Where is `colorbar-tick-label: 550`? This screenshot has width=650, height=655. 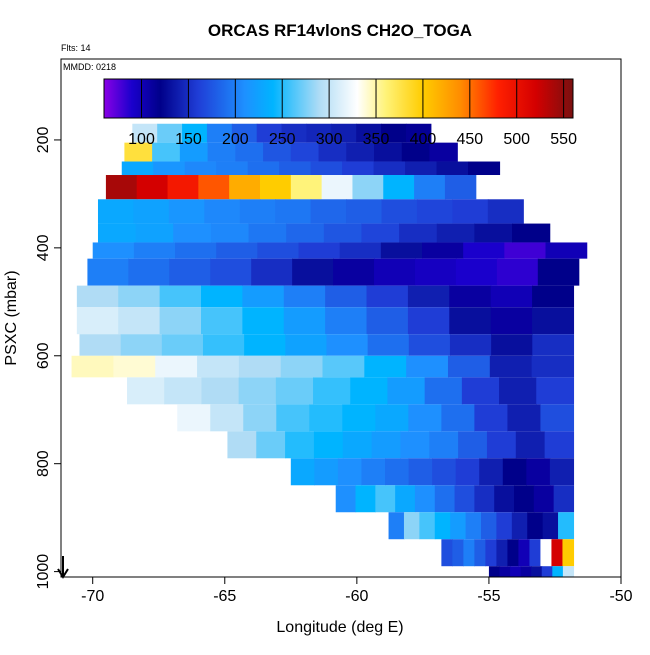 colorbar-tick-label: 550 is located at coordinates (563, 139).